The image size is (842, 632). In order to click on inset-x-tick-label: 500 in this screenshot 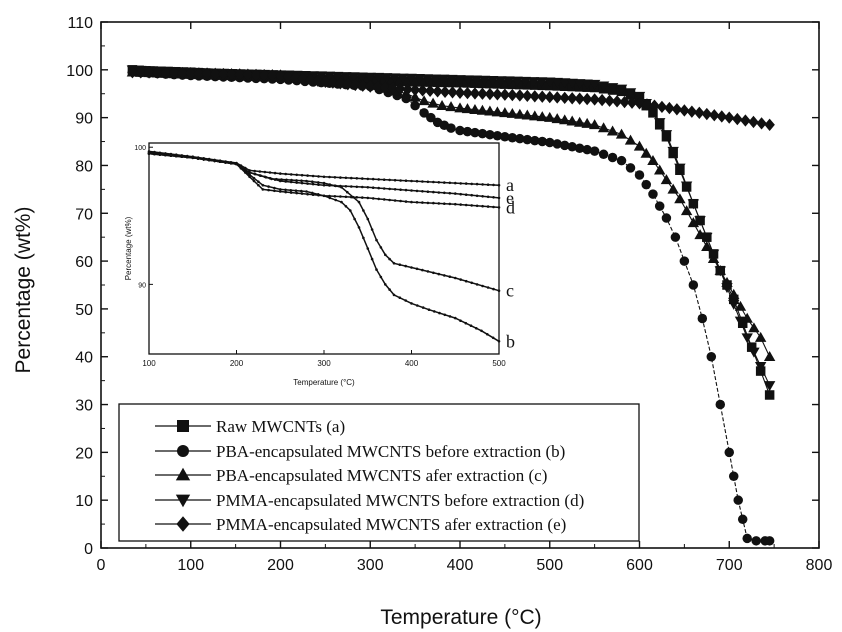, I will do `click(499, 363)`.